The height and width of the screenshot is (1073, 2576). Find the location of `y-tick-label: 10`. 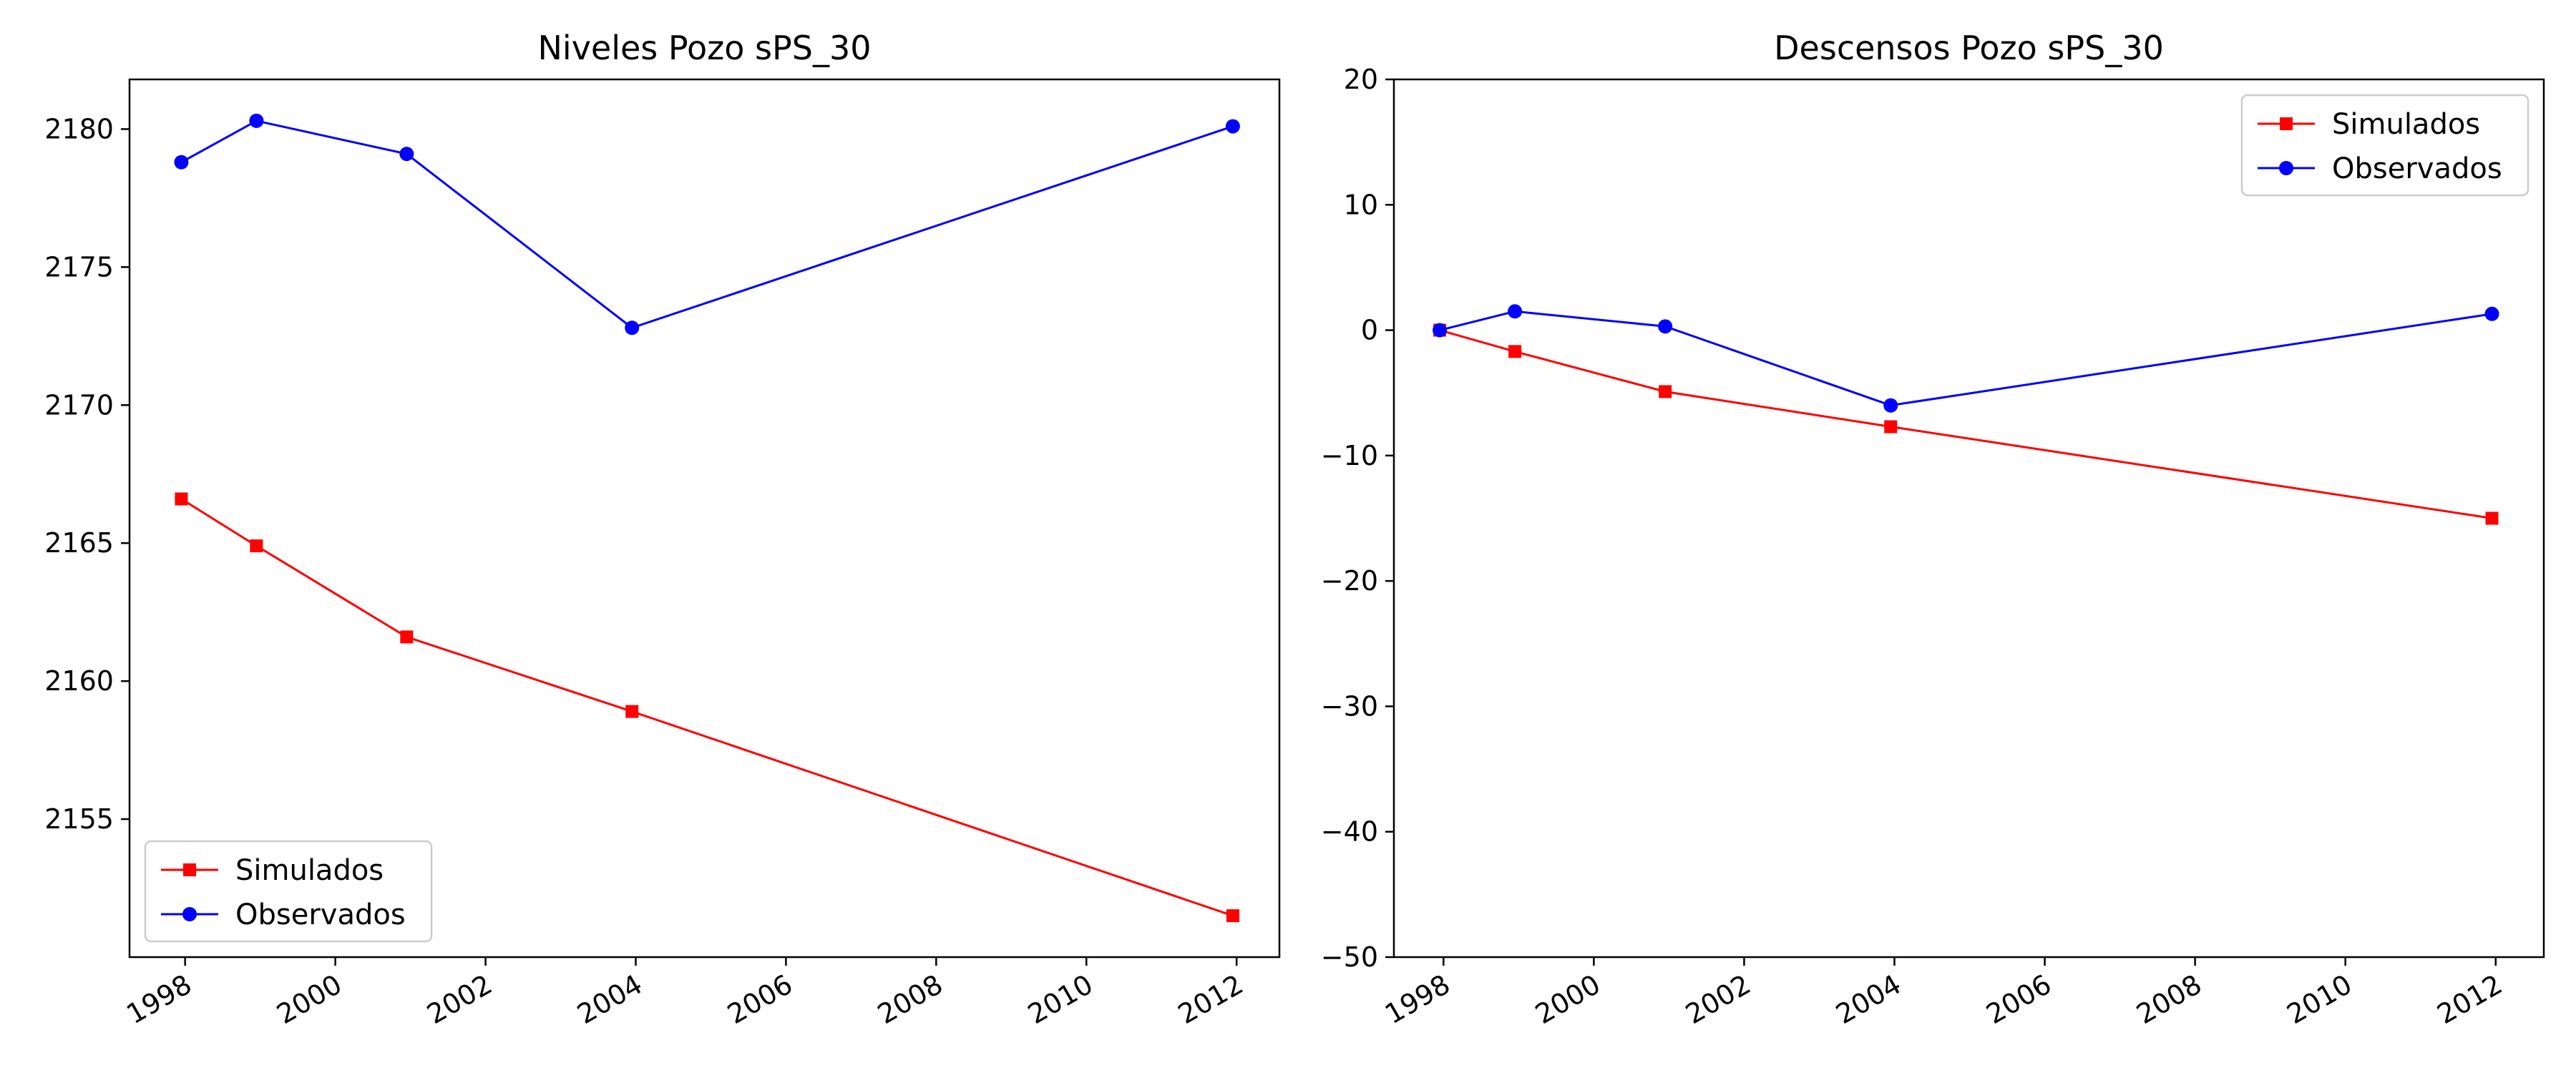

y-tick-label: 10 is located at coordinates (1361, 205).